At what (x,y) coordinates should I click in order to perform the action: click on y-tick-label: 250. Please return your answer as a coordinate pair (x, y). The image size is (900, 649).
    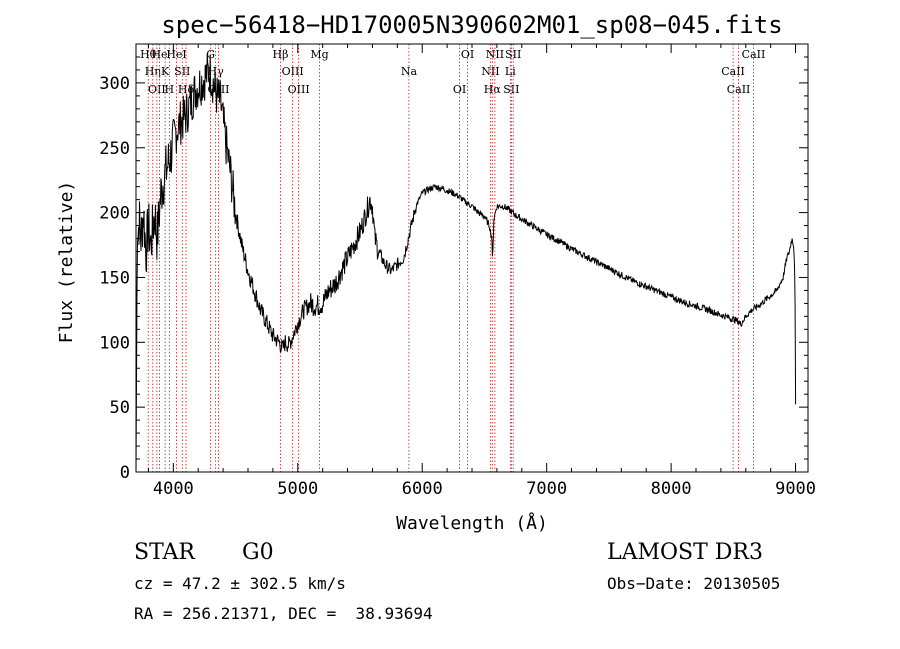
    Looking at the image, I should click on (114, 149).